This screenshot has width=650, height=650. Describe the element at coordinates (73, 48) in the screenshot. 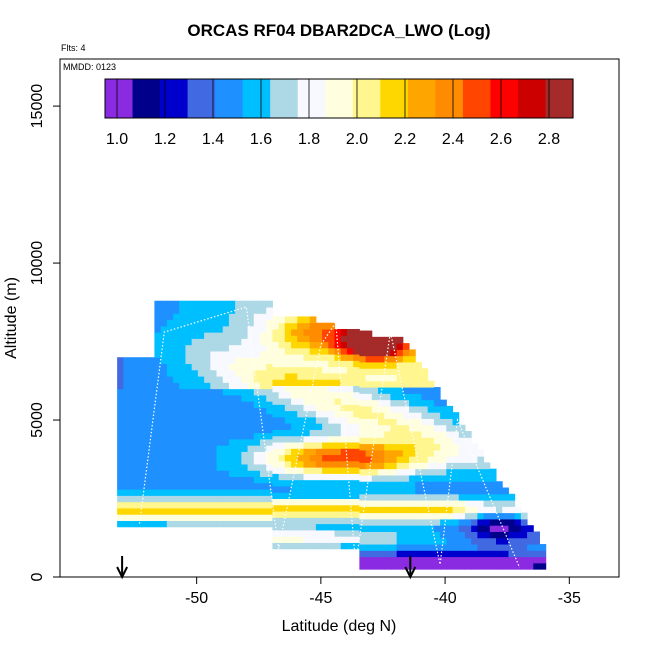

I see `flights-note: Flts: 4` at that location.